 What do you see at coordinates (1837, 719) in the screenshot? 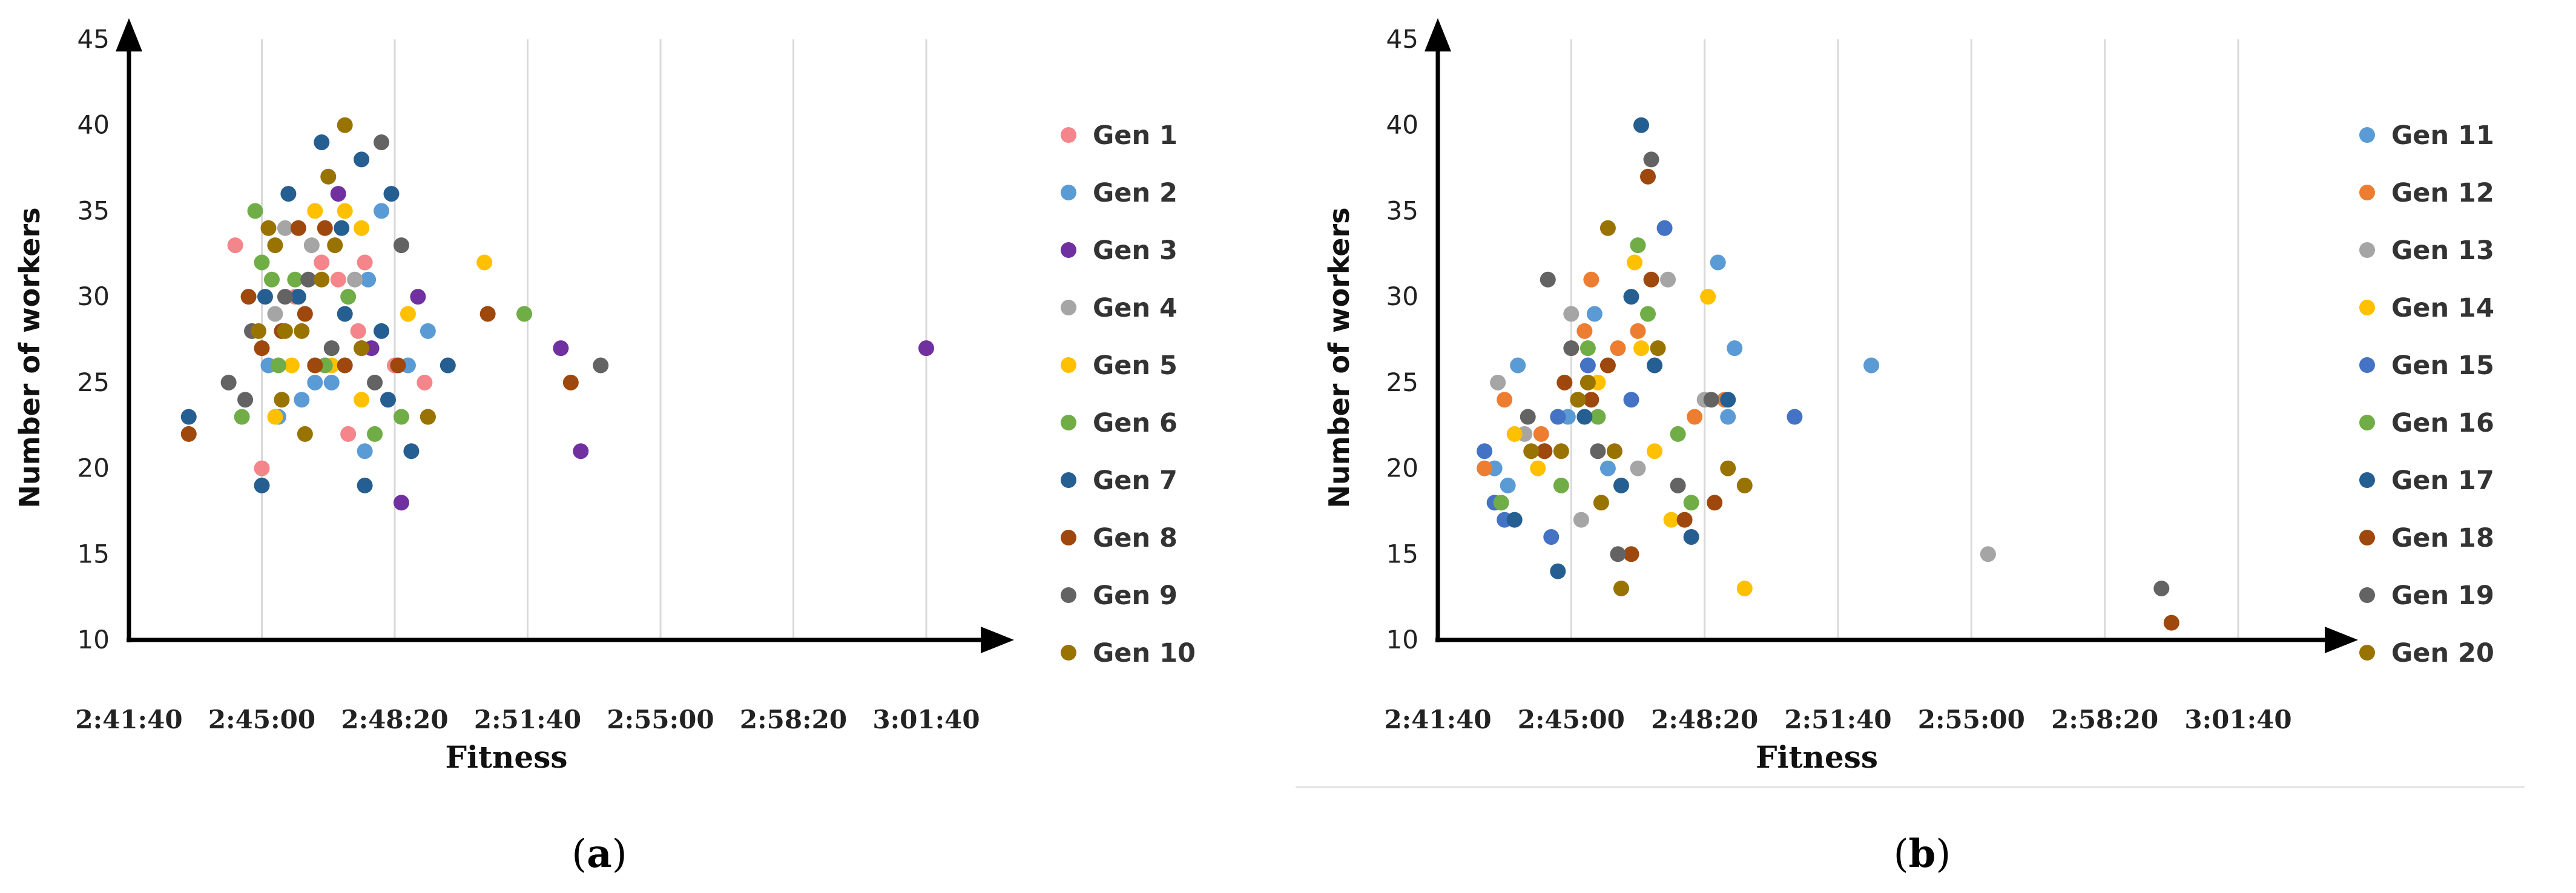
I see `x-tick-label: 2:51:40` at bounding box center [1837, 719].